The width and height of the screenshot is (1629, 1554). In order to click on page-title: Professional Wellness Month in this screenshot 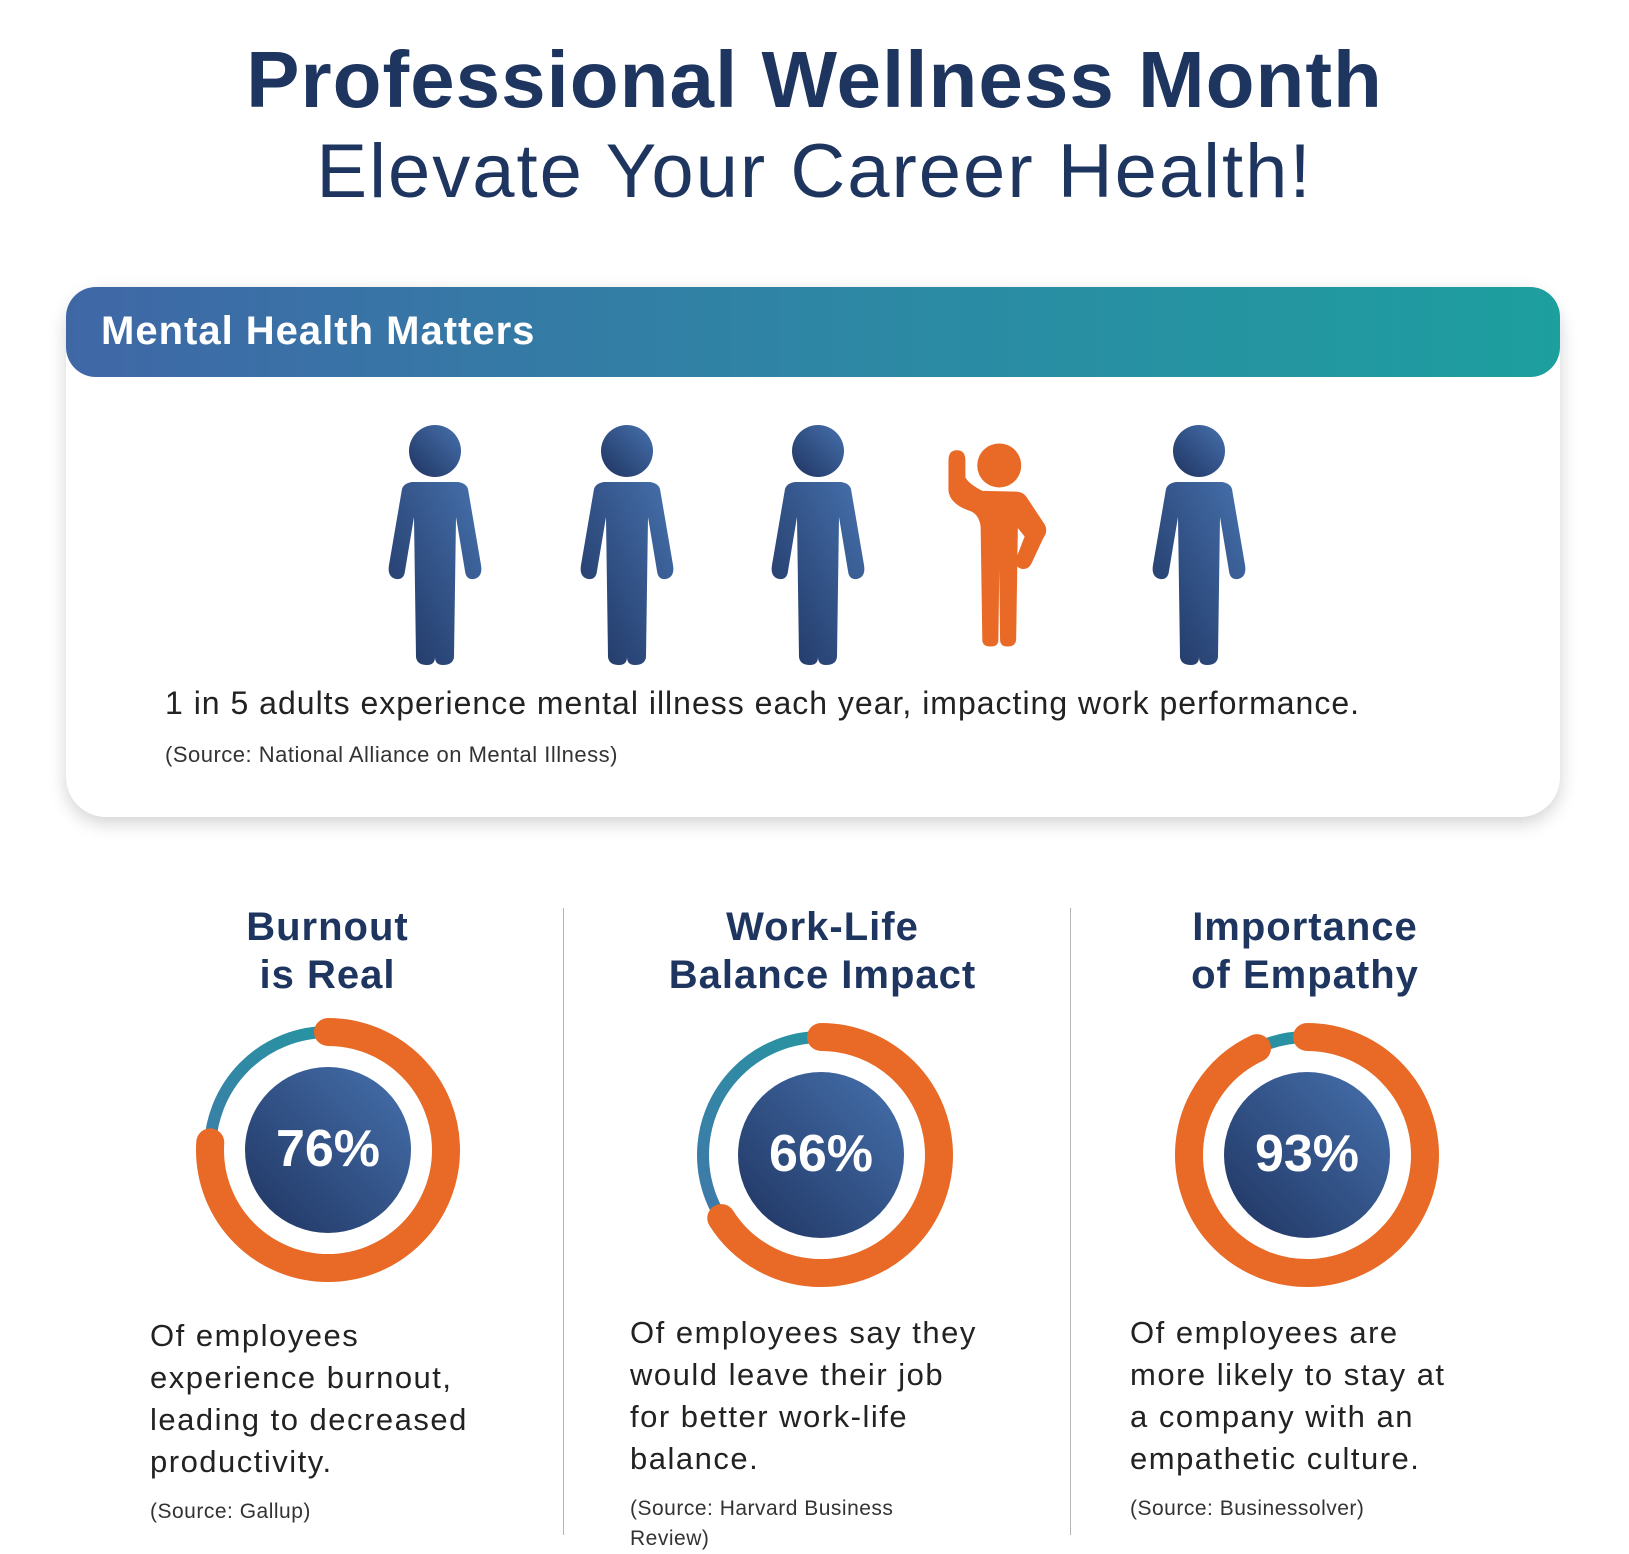, I will do `click(814, 79)`.